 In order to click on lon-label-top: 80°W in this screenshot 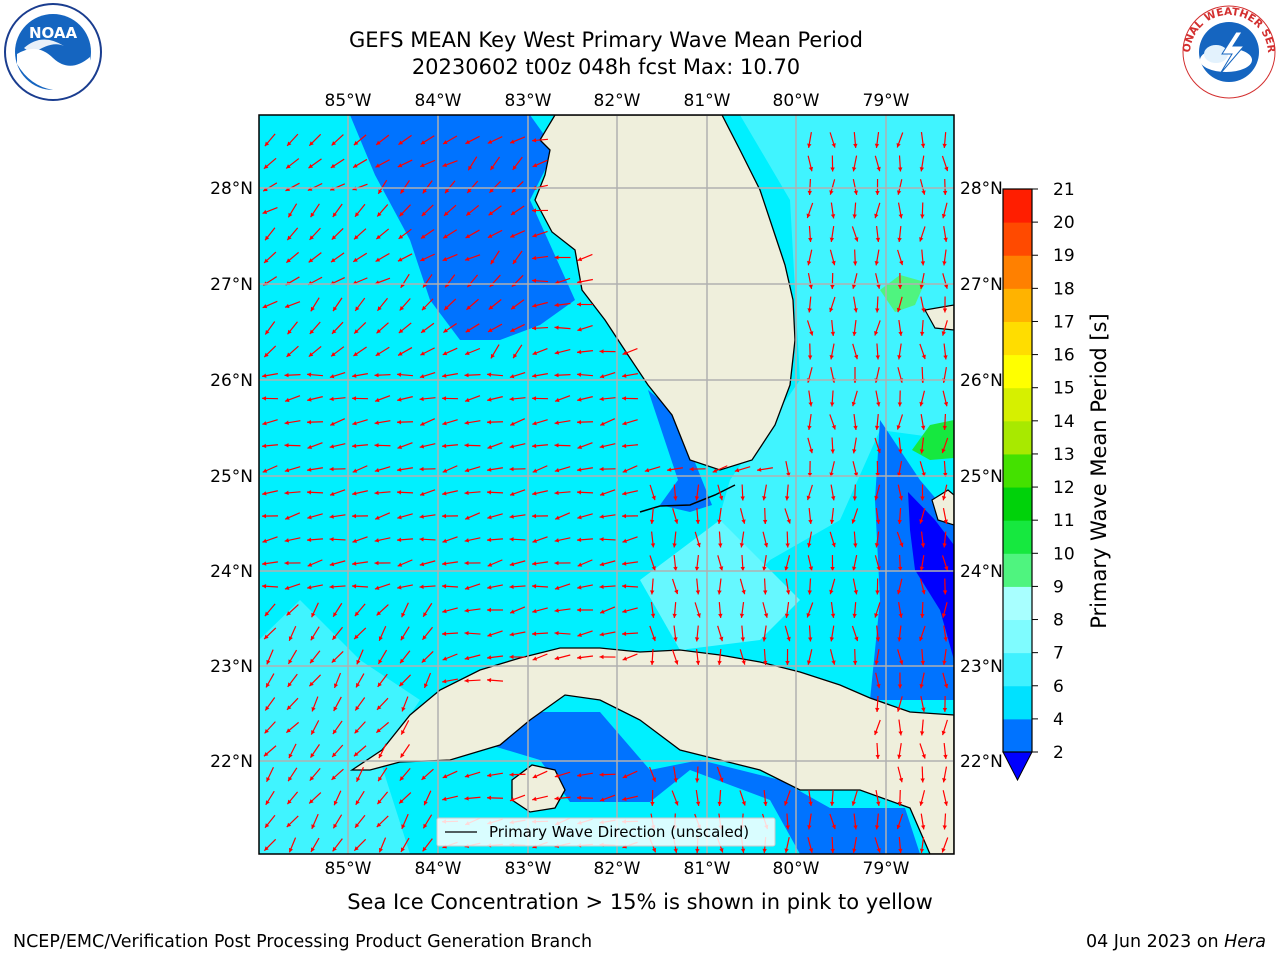, I will do `click(796, 101)`.